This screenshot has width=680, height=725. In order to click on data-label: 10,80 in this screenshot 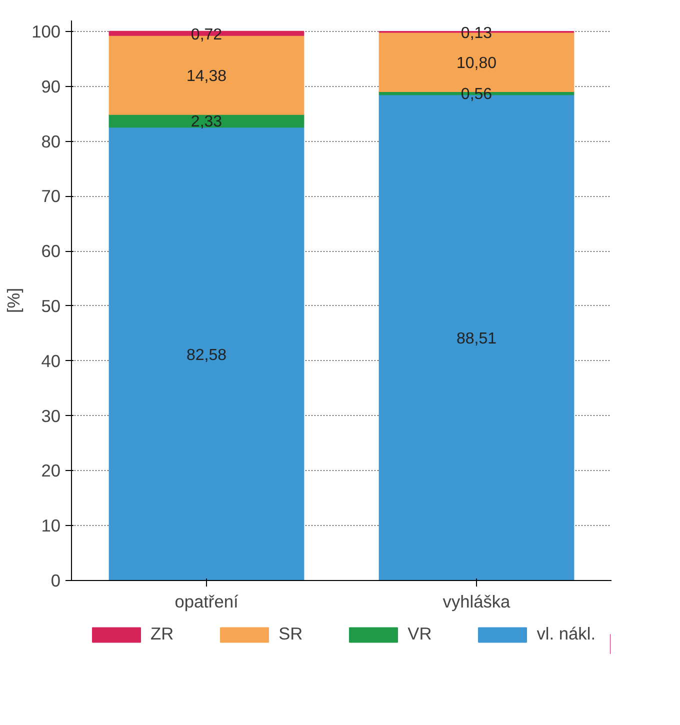, I will do `click(476, 63)`.